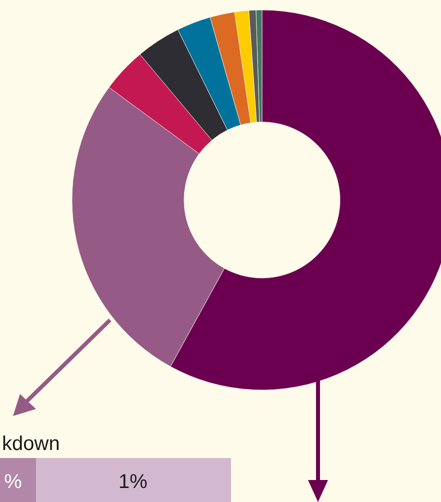 The height and width of the screenshot is (502, 441). What do you see at coordinates (31, 444) in the screenshot?
I see `text: kdown` at bounding box center [31, 444].